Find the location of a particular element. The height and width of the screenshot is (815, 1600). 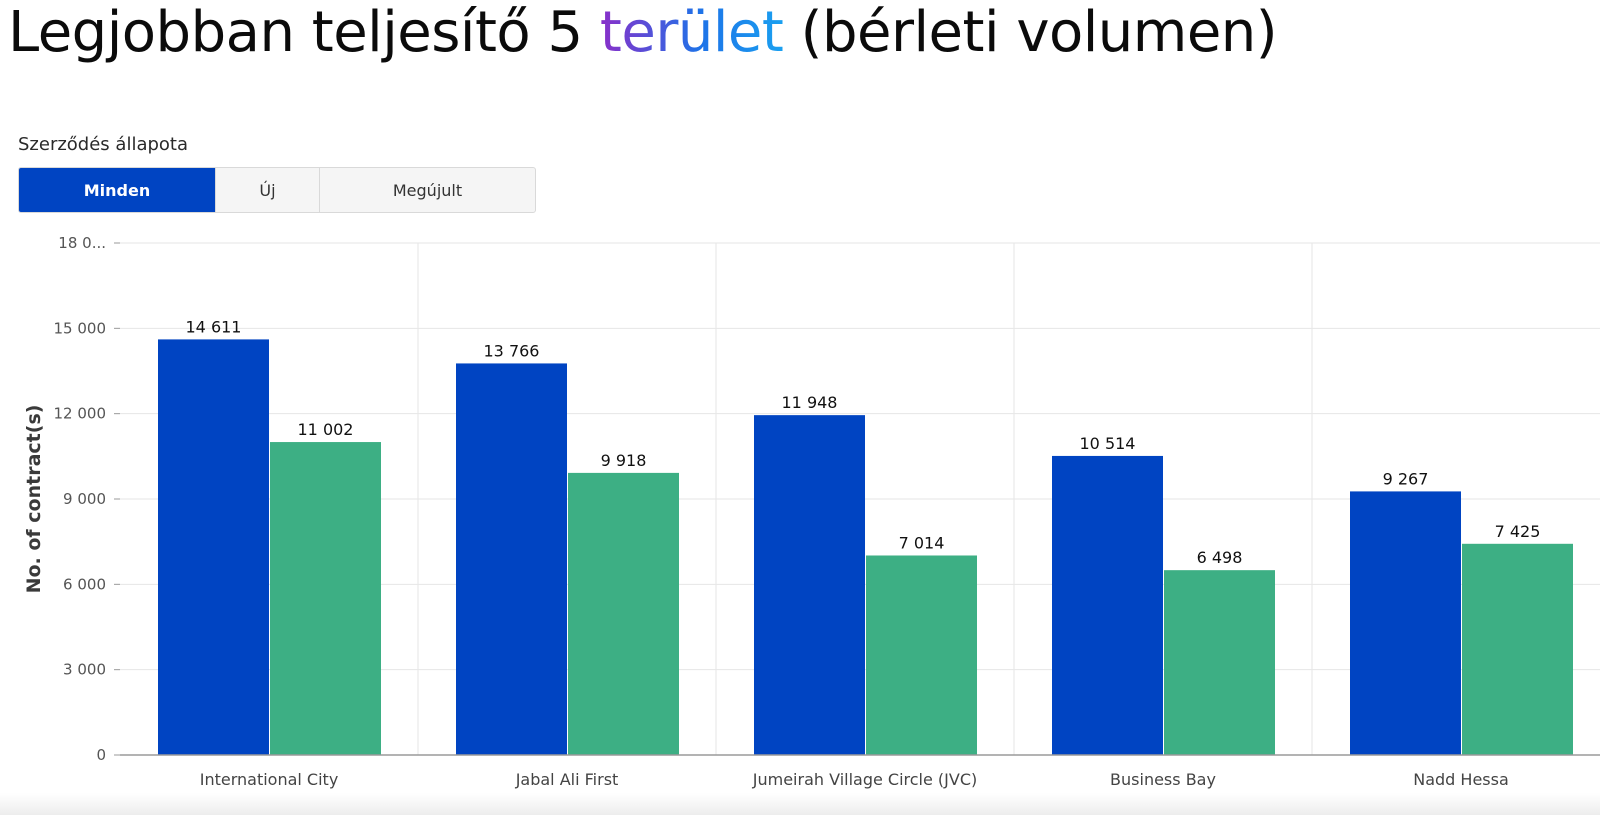

bar-data-label: 13 766 is located at coordinates (512, 350).